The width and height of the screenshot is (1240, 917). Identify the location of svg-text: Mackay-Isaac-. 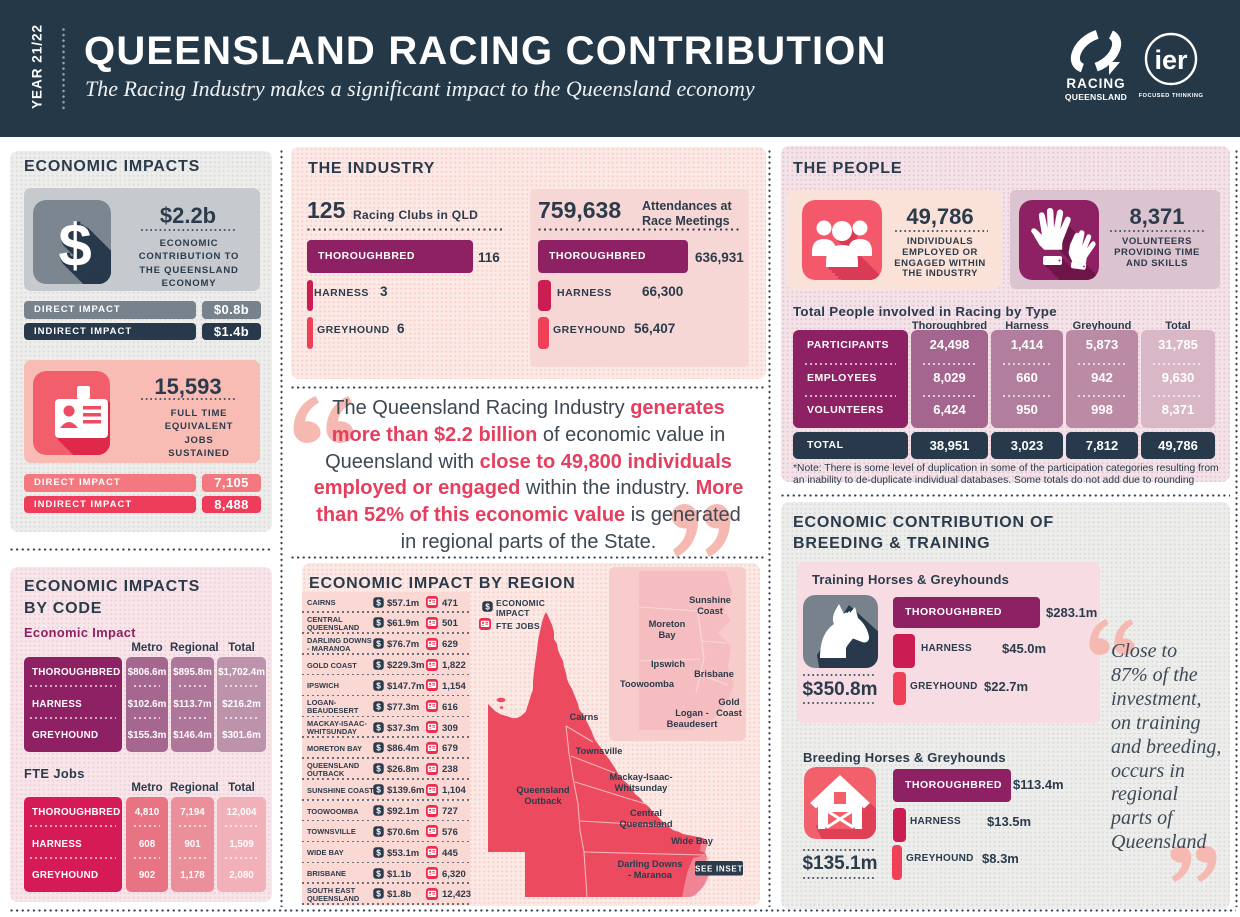
(640, 777).